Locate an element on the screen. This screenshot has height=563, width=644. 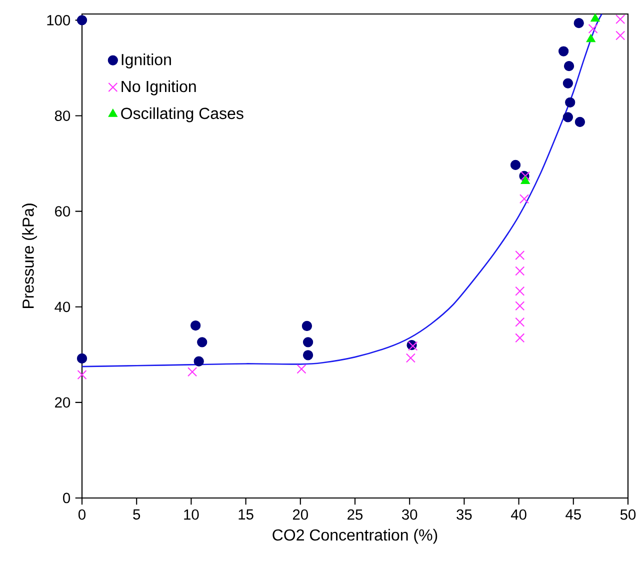
legend-label: Oscillating Cases is located at coordinates (182, 114).